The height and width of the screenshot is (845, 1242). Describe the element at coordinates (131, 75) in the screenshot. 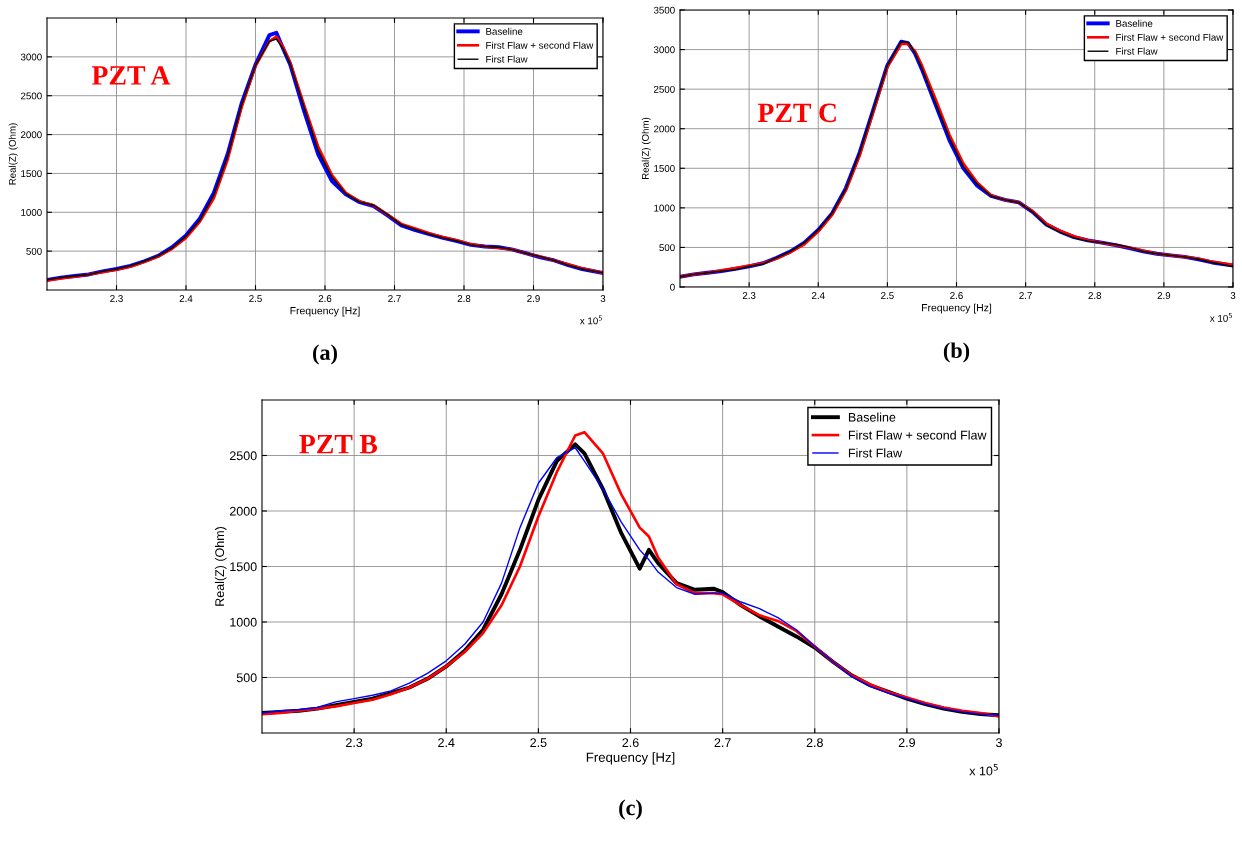

I see `annotation: PZT A` at that location.